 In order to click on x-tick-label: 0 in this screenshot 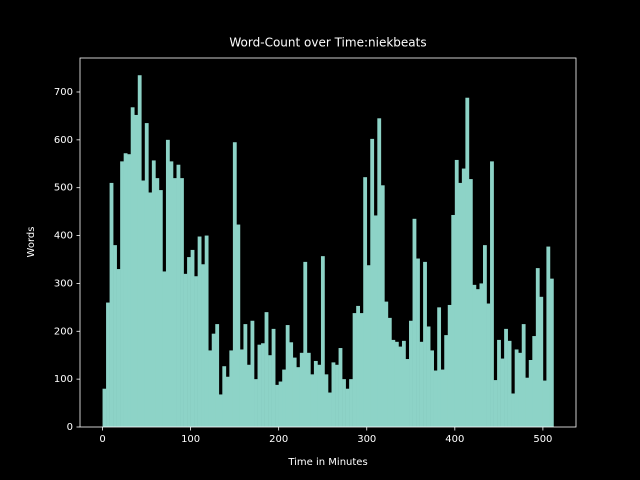, I will do `click(102, 439)`.